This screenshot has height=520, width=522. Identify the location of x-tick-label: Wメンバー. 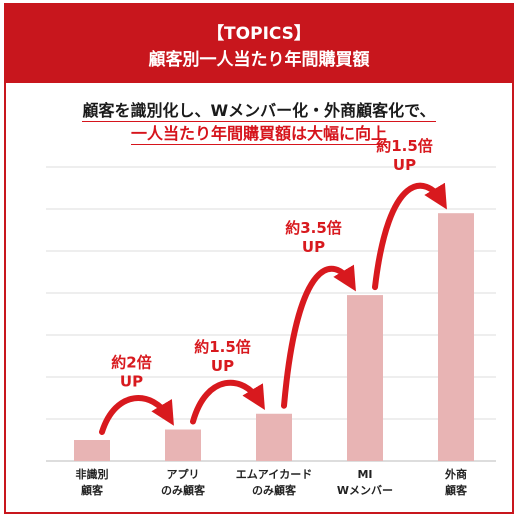
(365, 490).